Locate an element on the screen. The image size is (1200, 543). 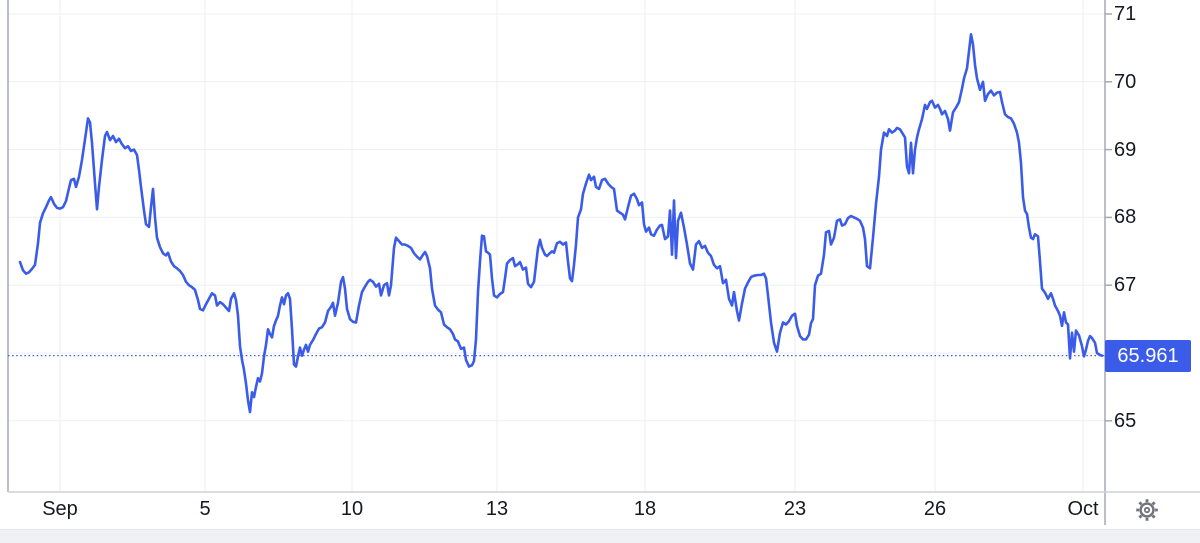
x-axis-label: 10 is located at coordinates (352, 509).